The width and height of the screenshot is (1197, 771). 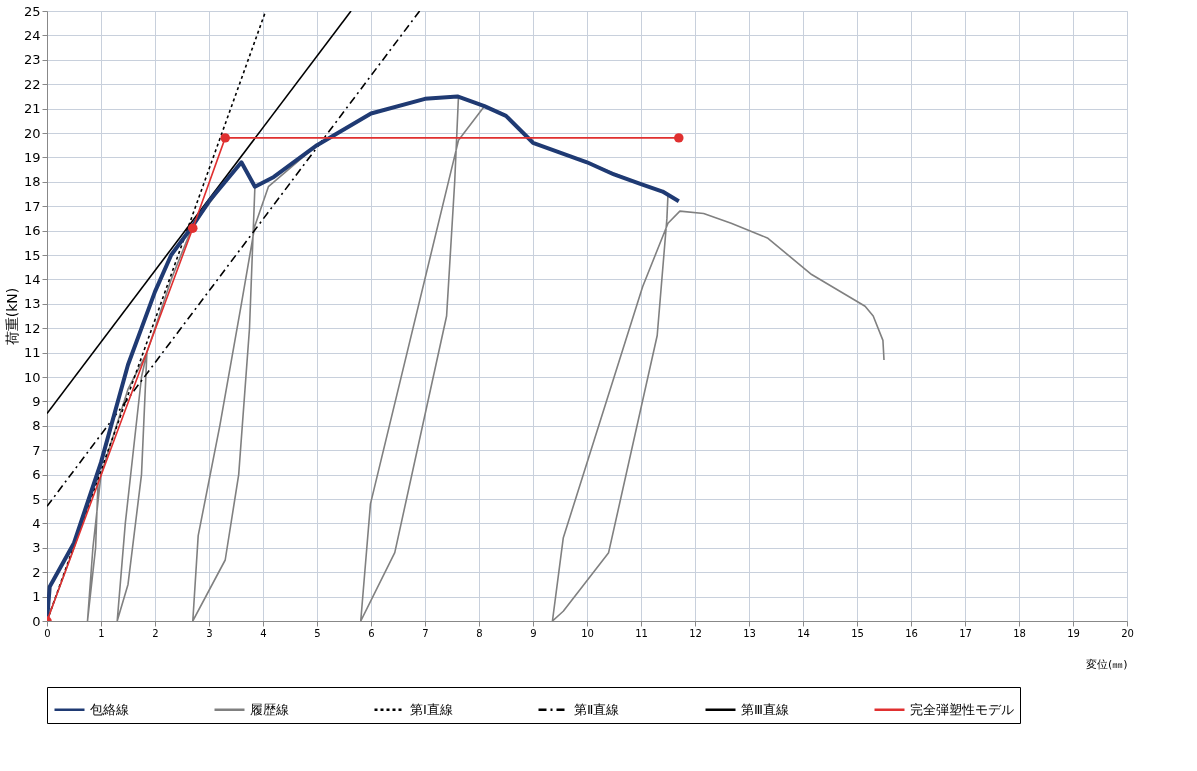 What do you see at coordinates (857, 633) in the screenshot?
I see `x-tick-label: 15` at bounding box center [857, 633].